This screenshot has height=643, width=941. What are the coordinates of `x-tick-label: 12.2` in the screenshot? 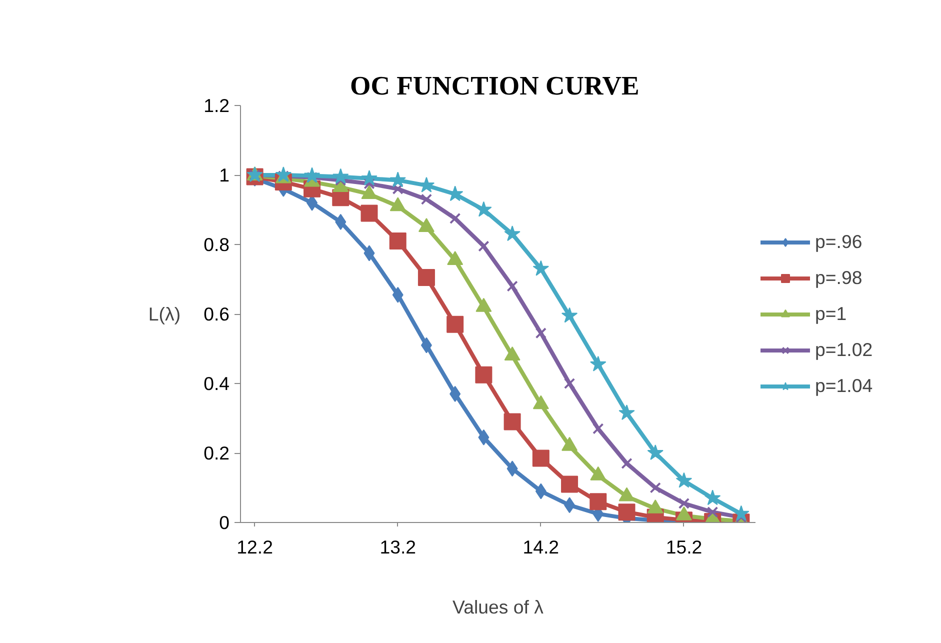 It's located at (254, 547).